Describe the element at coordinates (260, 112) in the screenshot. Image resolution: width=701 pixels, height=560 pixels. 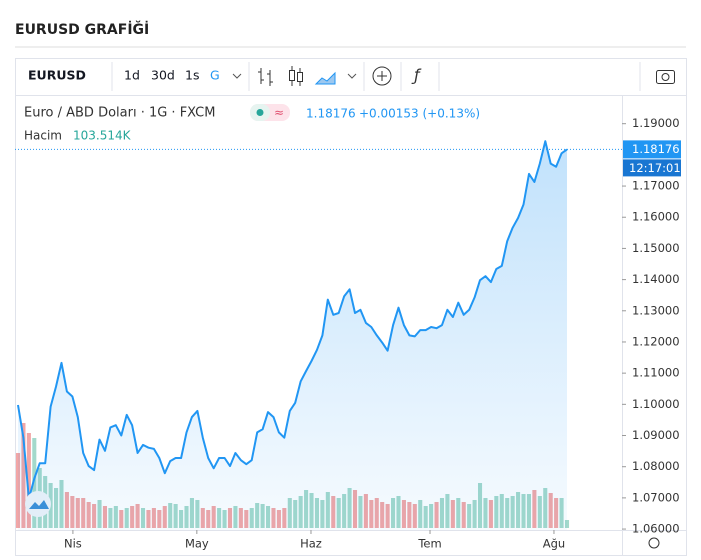
I see `status-dot` at that location.